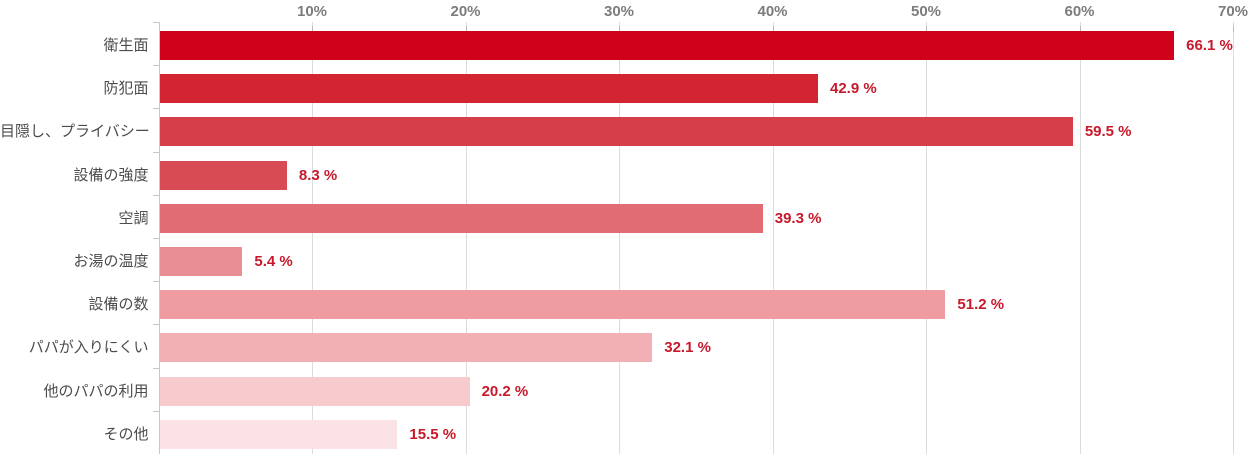 The image size is (1260, 454). I want to click on value-label: 39.3 %, so click(798, 218).